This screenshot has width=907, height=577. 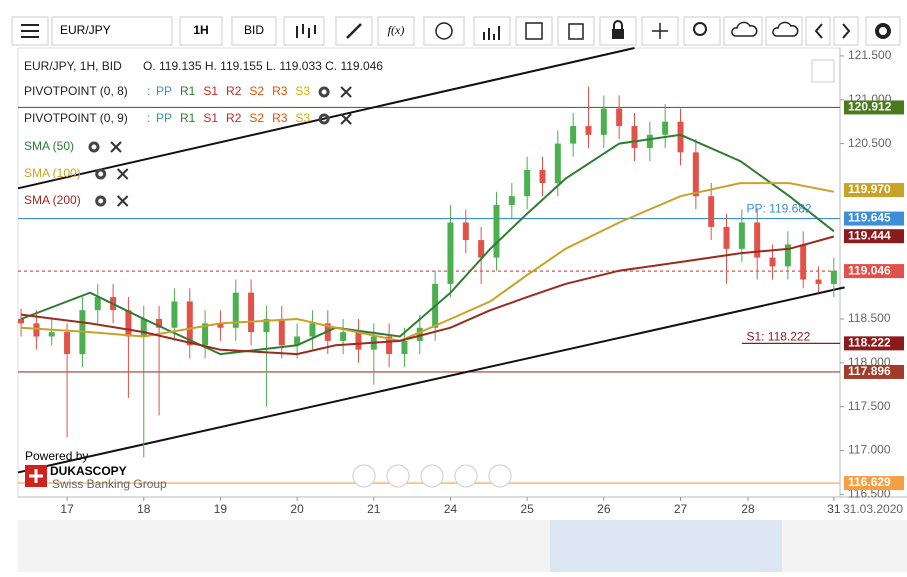 What do you see at coordinates (144, 509) in the screenshot?
I see `x-tick-label: 18` at bounding box center [144, 509].